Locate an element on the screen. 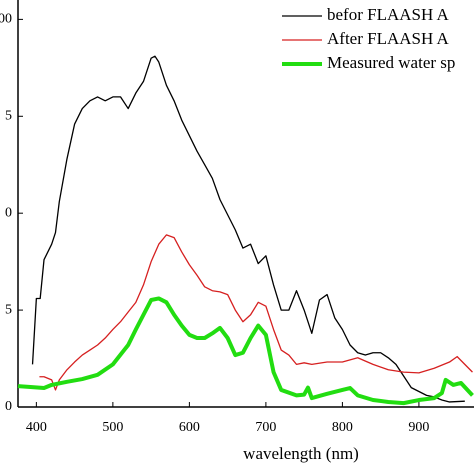 This screenshot has width=474, height=474. legend-label: befor FLAASH A is located at coordinates (388, 14).